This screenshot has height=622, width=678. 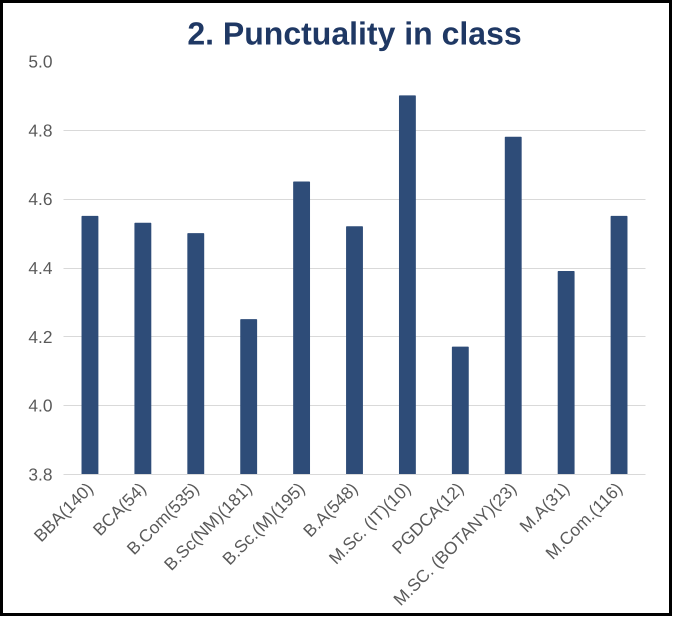 What do you see at coordinates (354, 34) in the screenshot?
I see `chart-title: 2. Punctuality in class` at bounding box center [354, 34].